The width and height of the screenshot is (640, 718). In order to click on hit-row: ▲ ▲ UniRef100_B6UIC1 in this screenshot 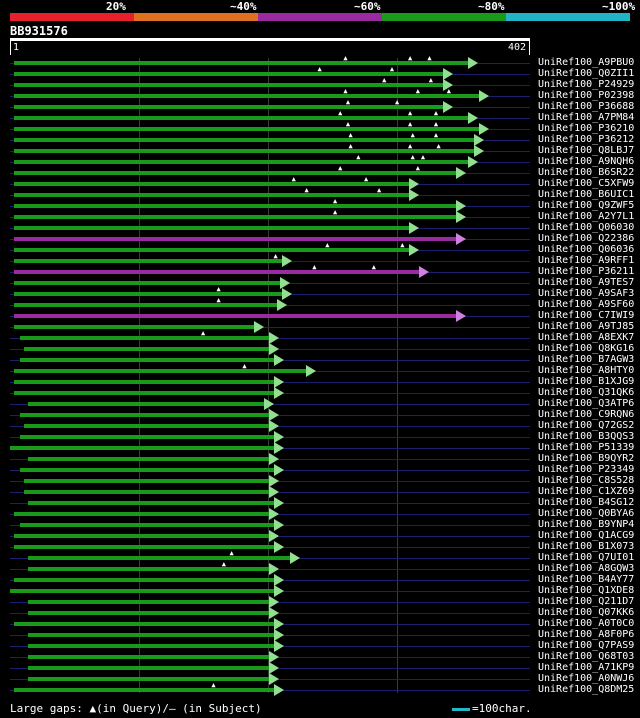, I will do `click(320, 194)`.